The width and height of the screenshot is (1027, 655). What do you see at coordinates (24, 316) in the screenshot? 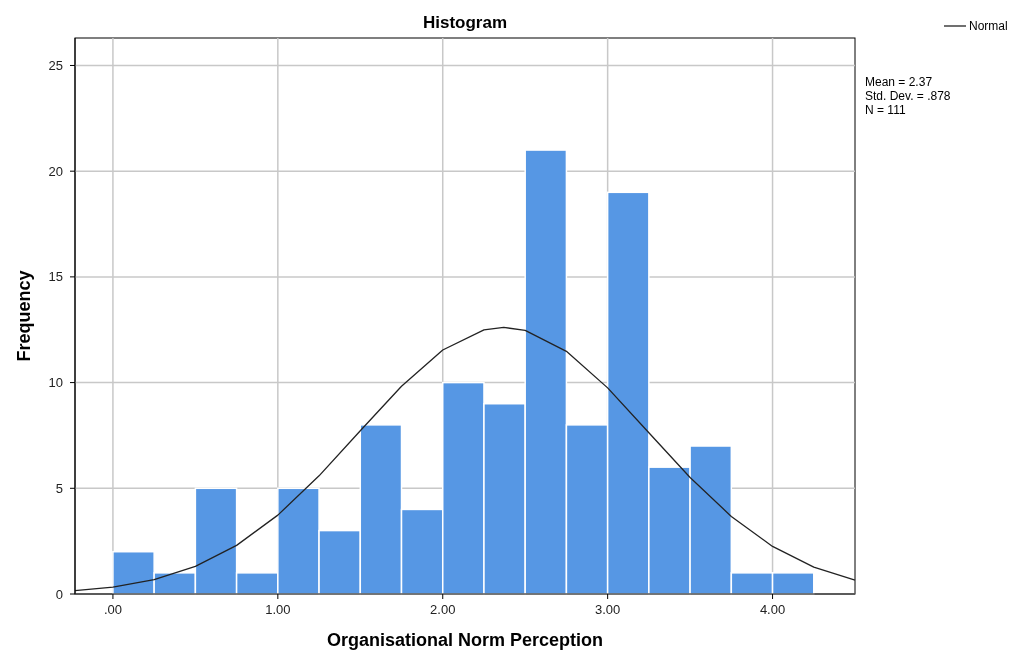
I see `y-axis-title: Frequency` at bounding box center [24, 316].